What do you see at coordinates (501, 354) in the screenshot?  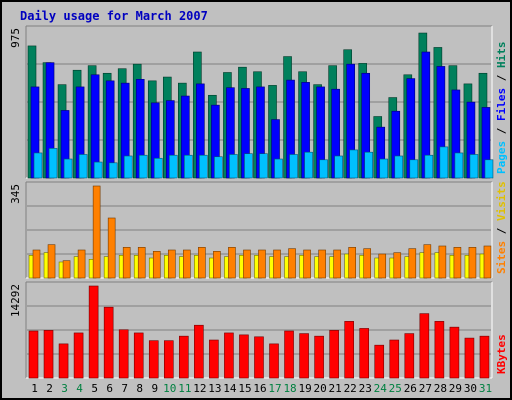 I see `panel-legend-bottom: KBytes` at bounding box center [501, 354].